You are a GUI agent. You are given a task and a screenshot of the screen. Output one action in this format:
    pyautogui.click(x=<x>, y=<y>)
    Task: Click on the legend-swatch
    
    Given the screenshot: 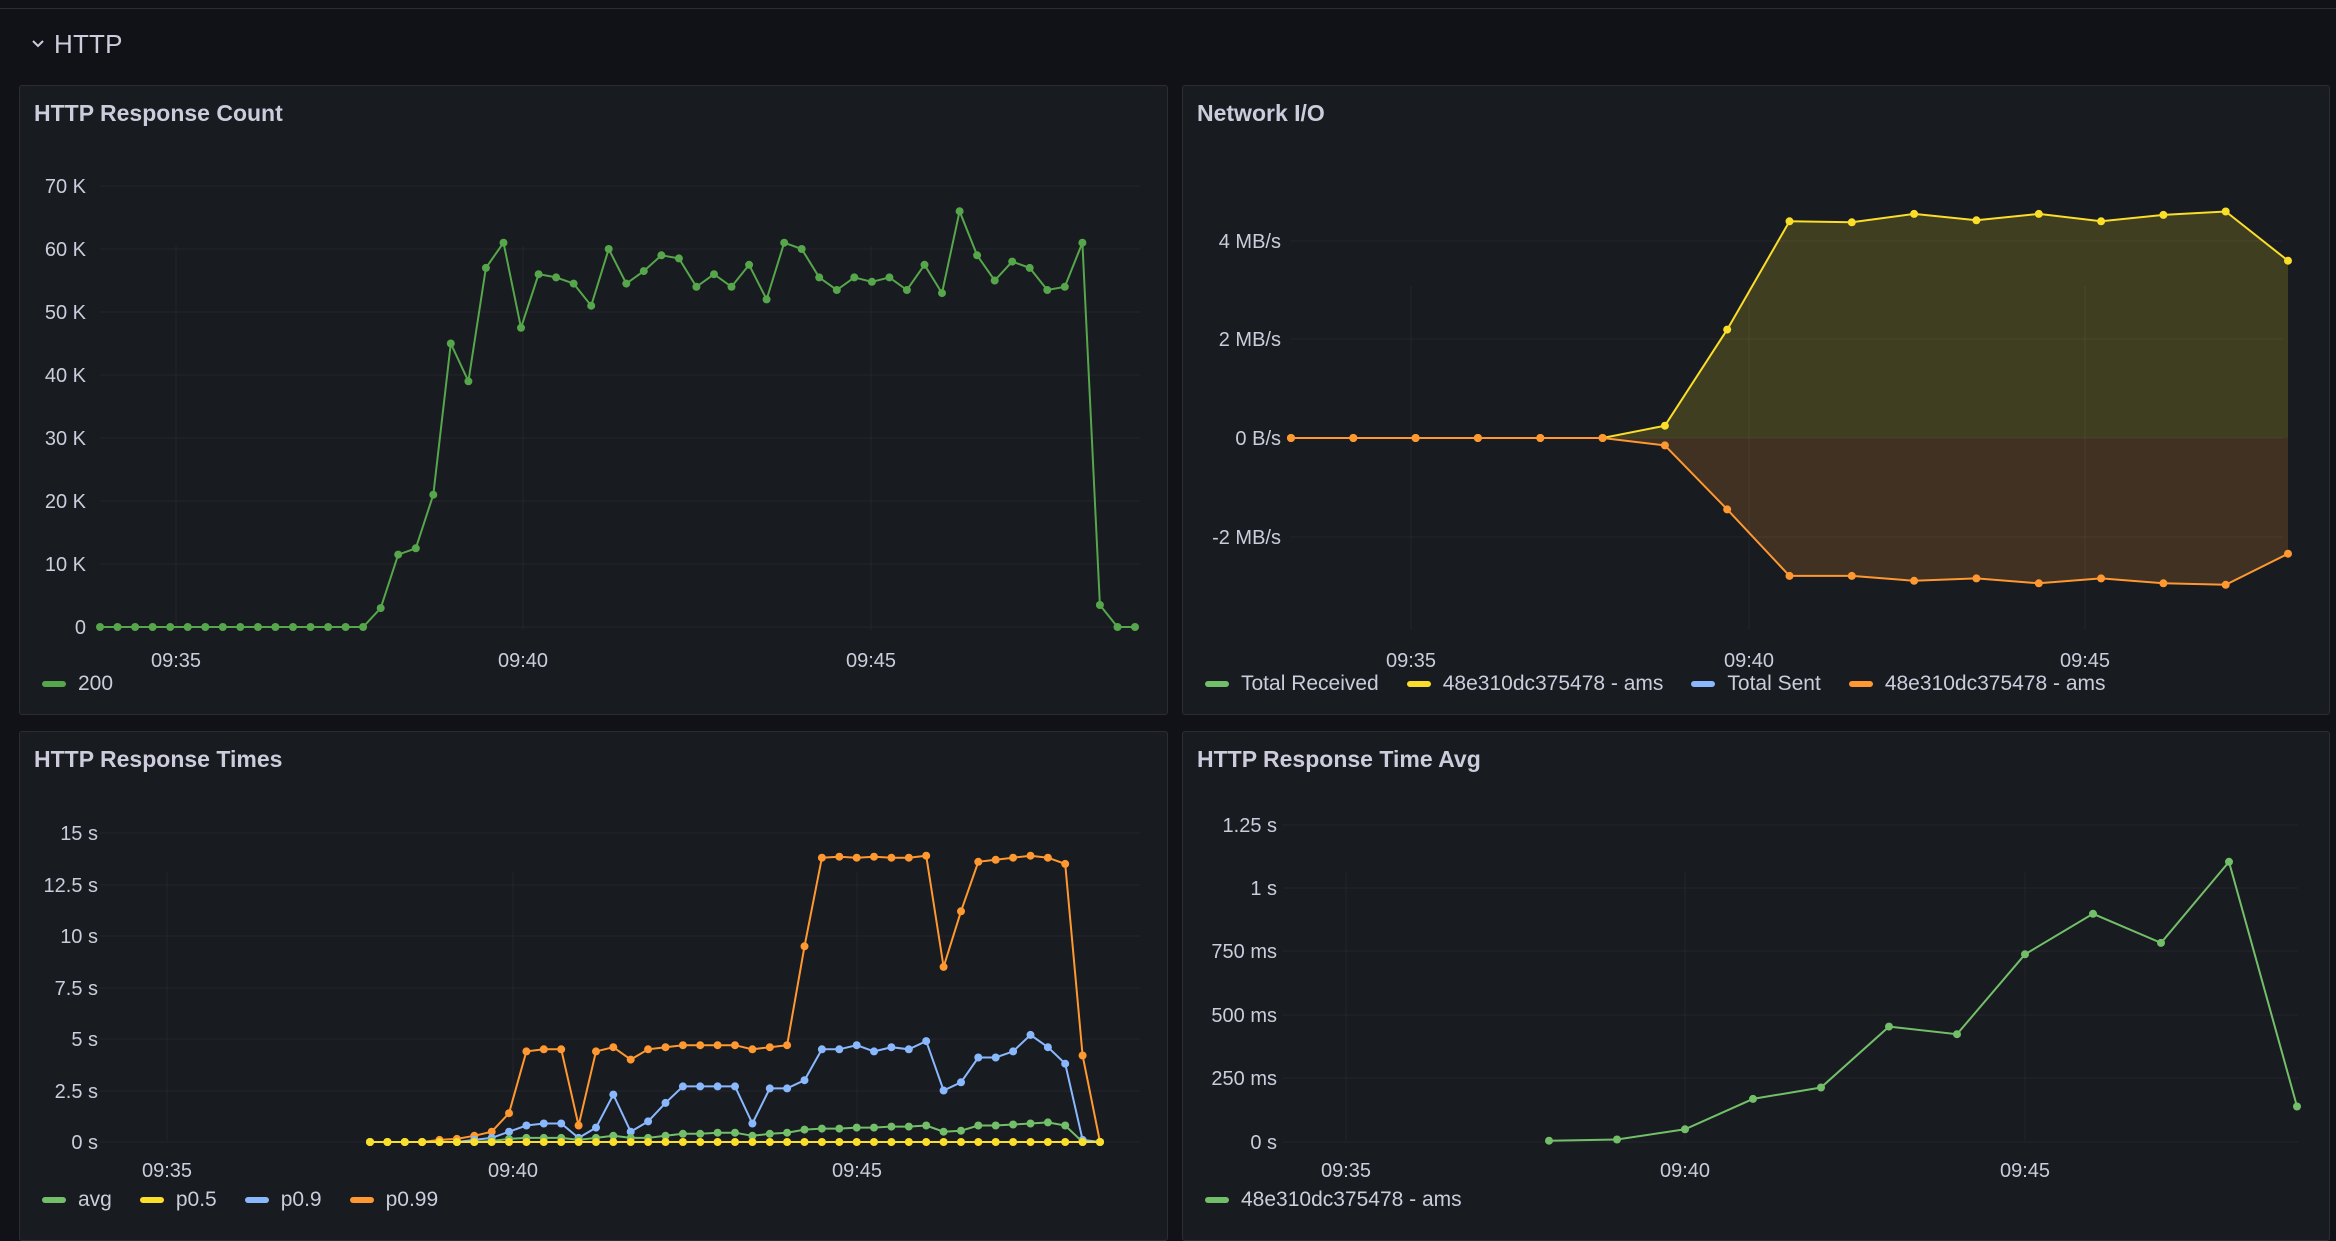 What is the action you would take?
    pyautogui.click(x=1418, y=684)
    